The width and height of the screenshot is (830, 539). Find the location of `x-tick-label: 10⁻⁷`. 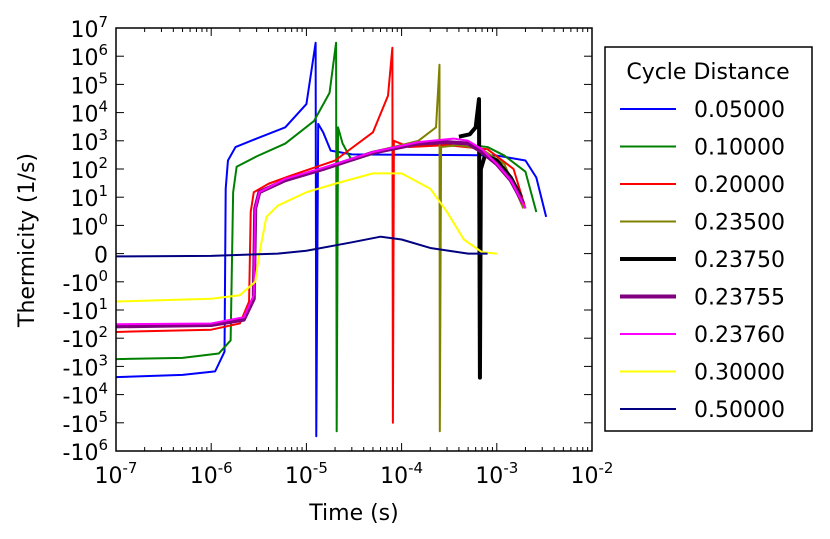

x-tick-label: 10⁻⁷ is located at coordinates (116, 474).